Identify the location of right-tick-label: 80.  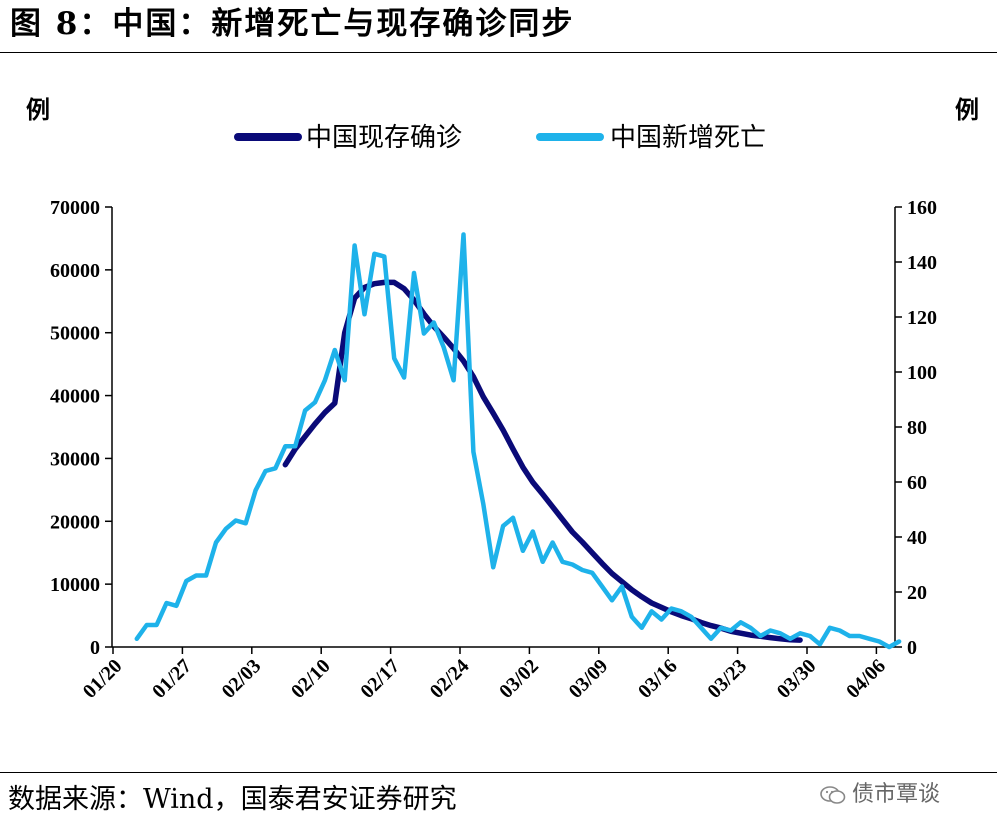
(917, 428).